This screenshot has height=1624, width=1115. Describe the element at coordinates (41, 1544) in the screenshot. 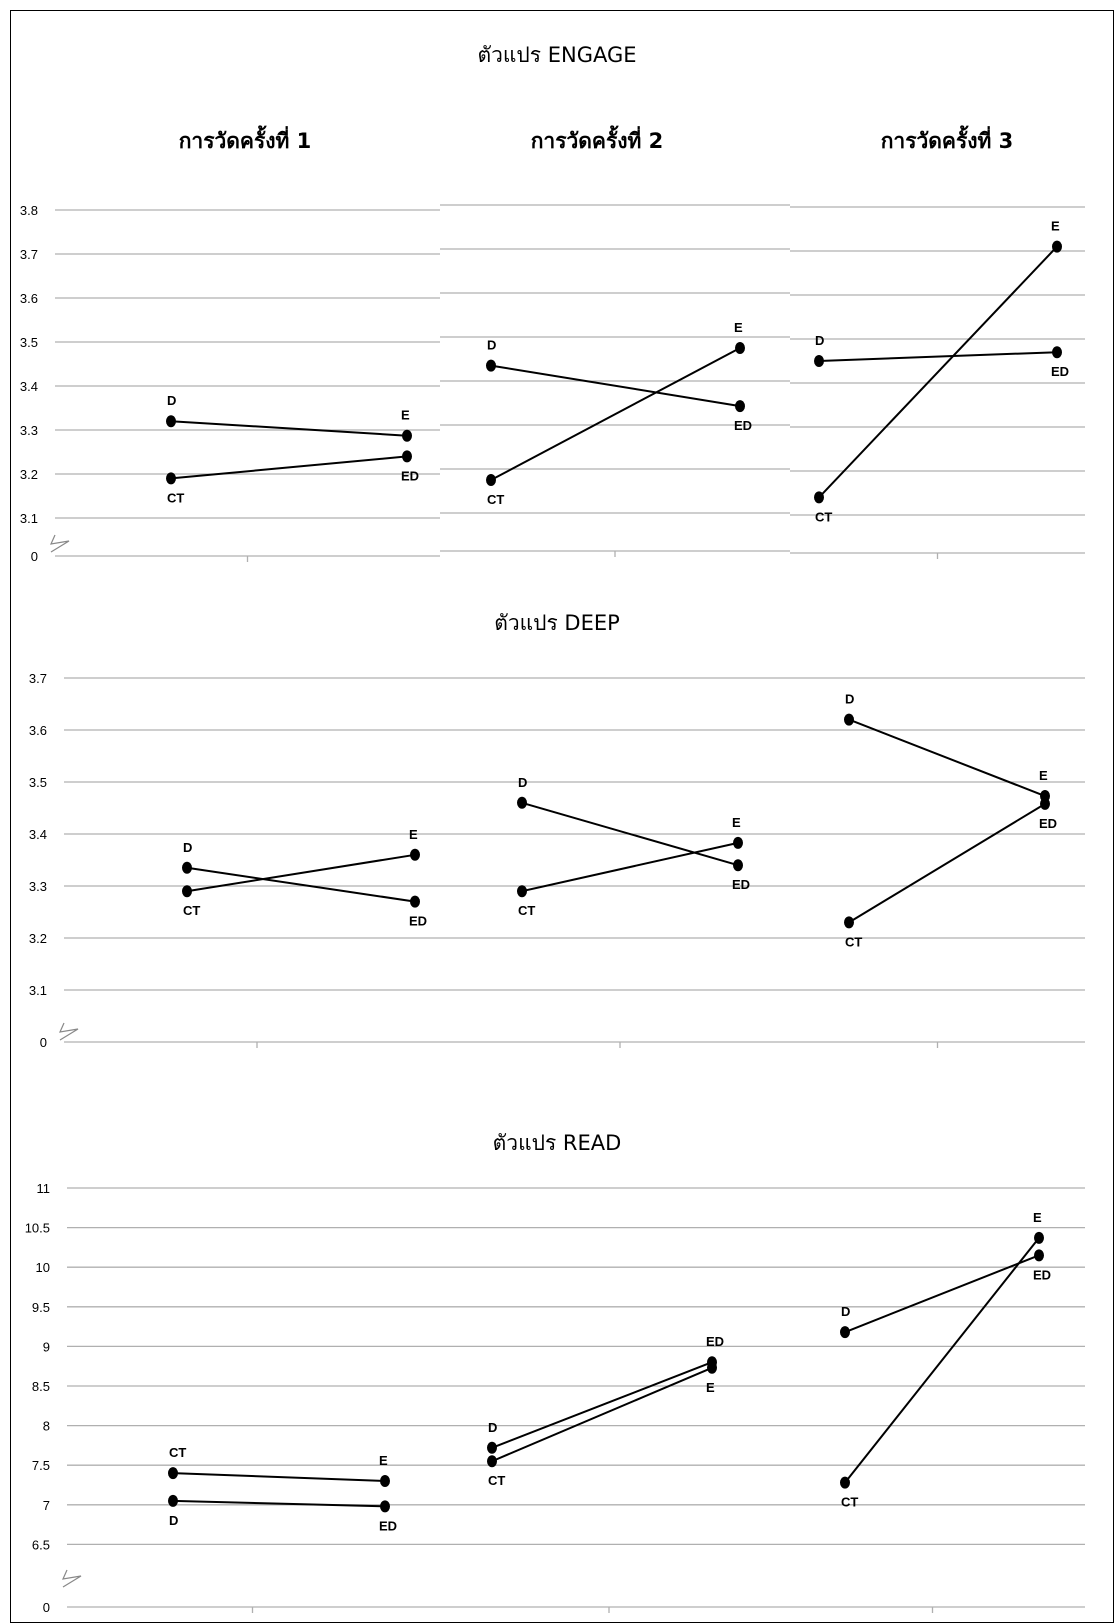

I see `y-tick-label: 6.5` at that location.